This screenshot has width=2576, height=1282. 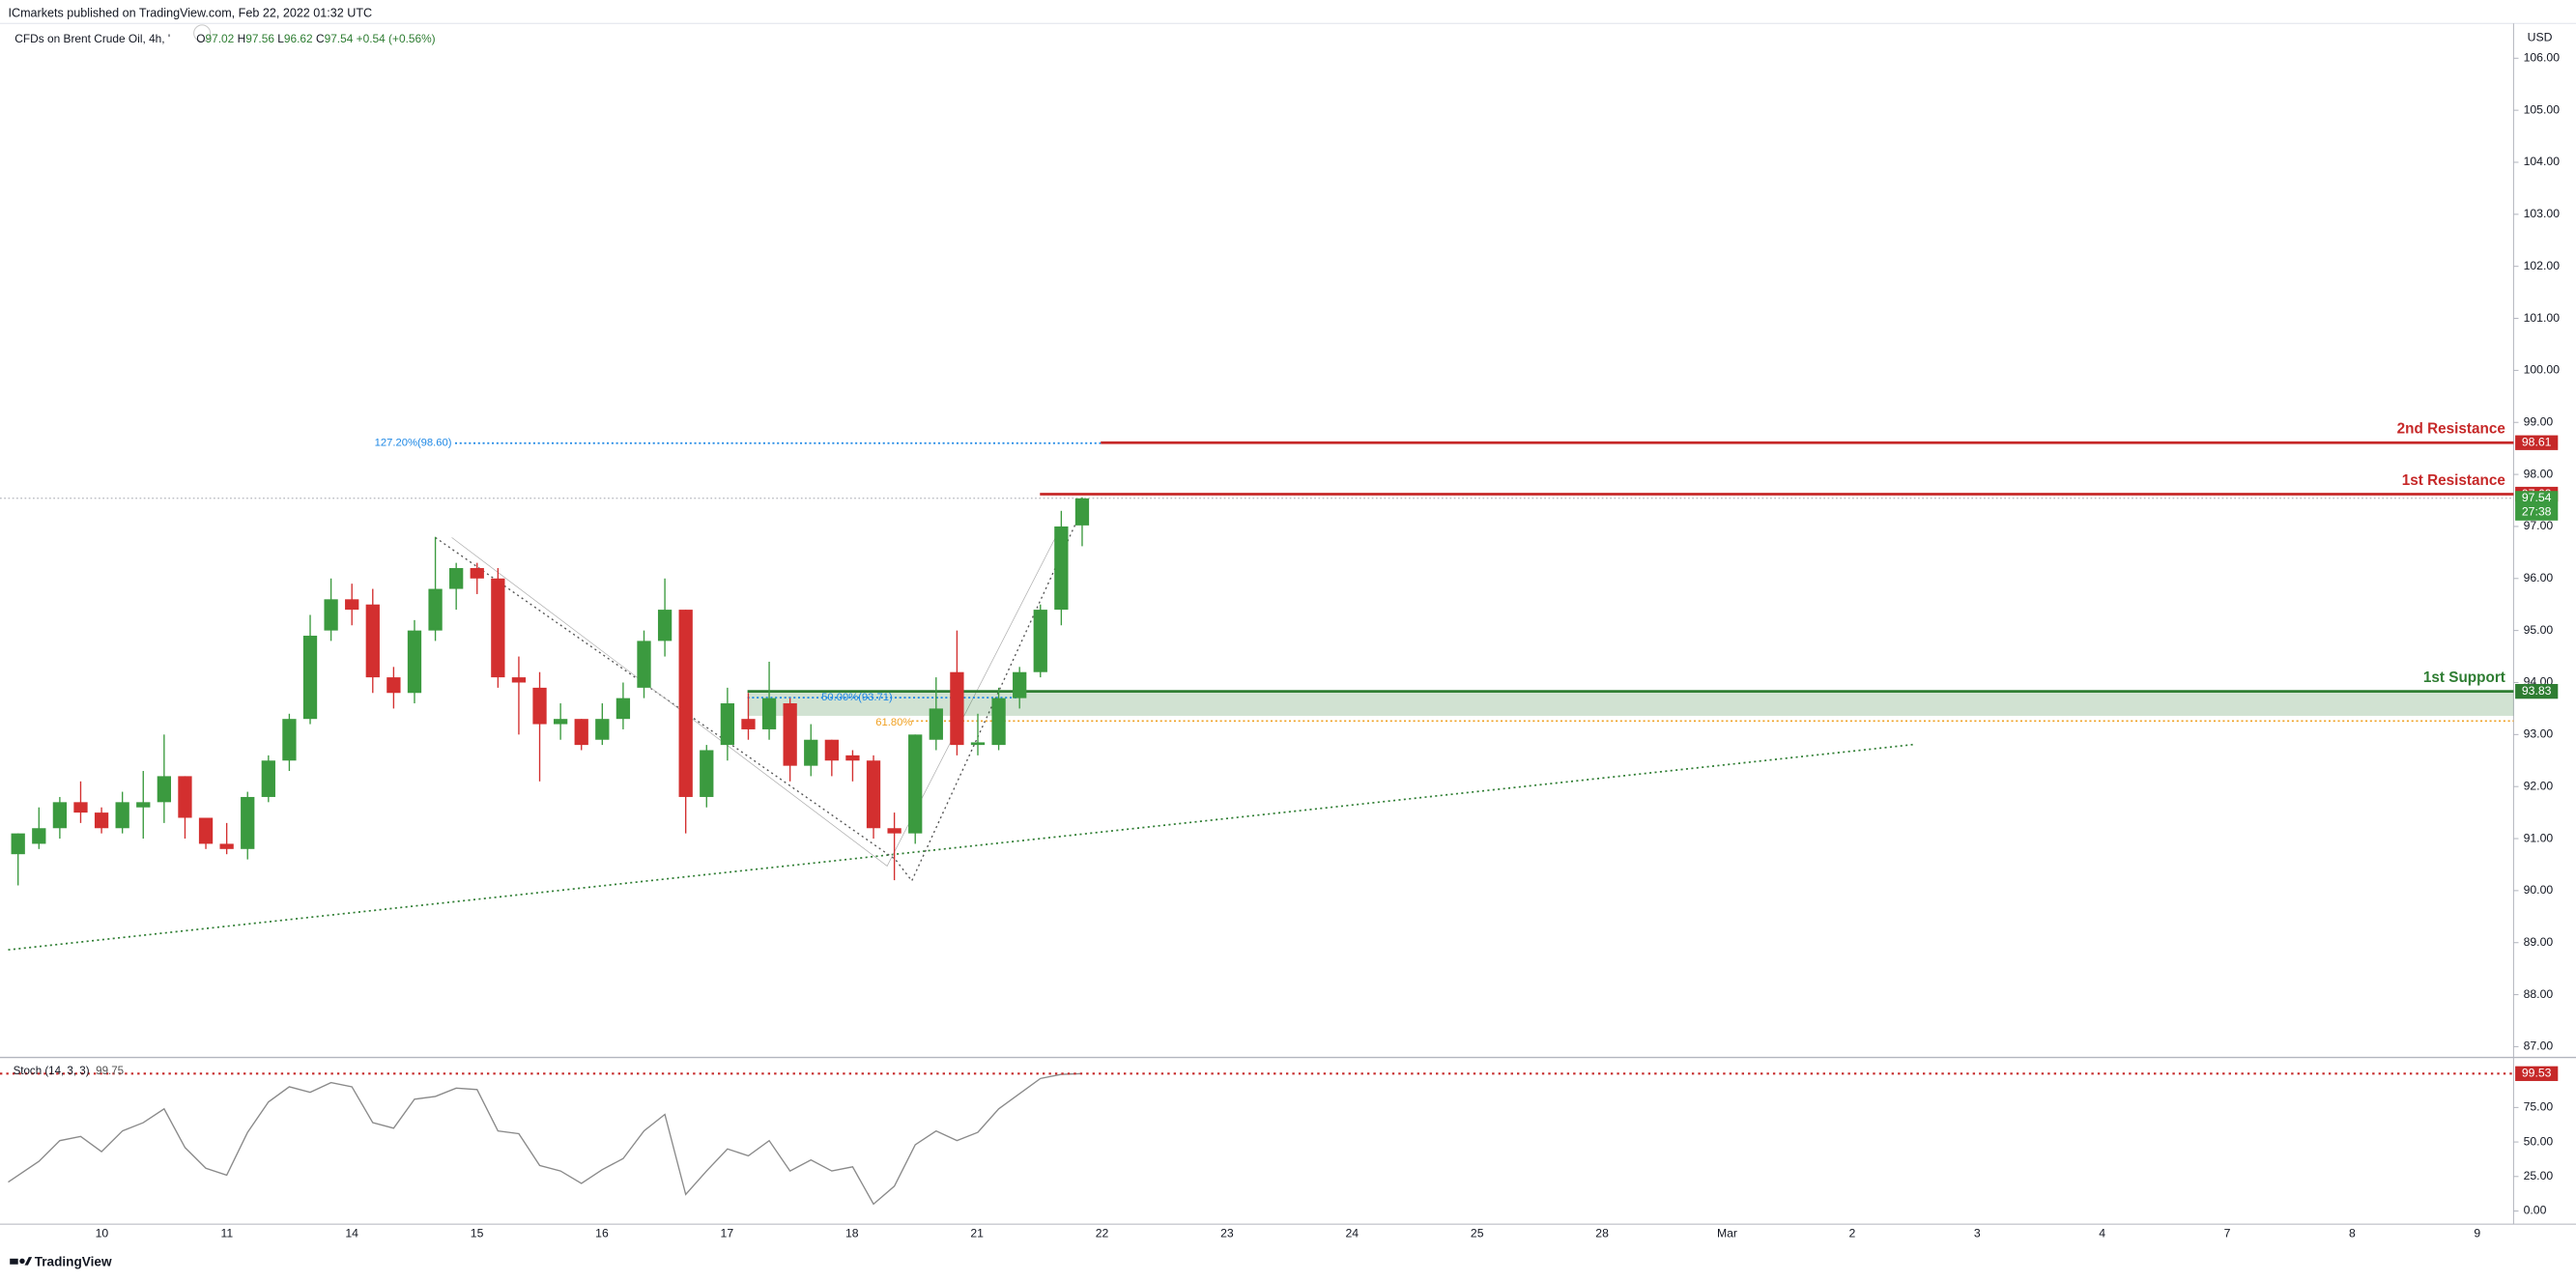 What do you see at coordinates (299, 39) in the screenshot?
I see `ohlc-value: 96.62` at bounding box center [299, 39].